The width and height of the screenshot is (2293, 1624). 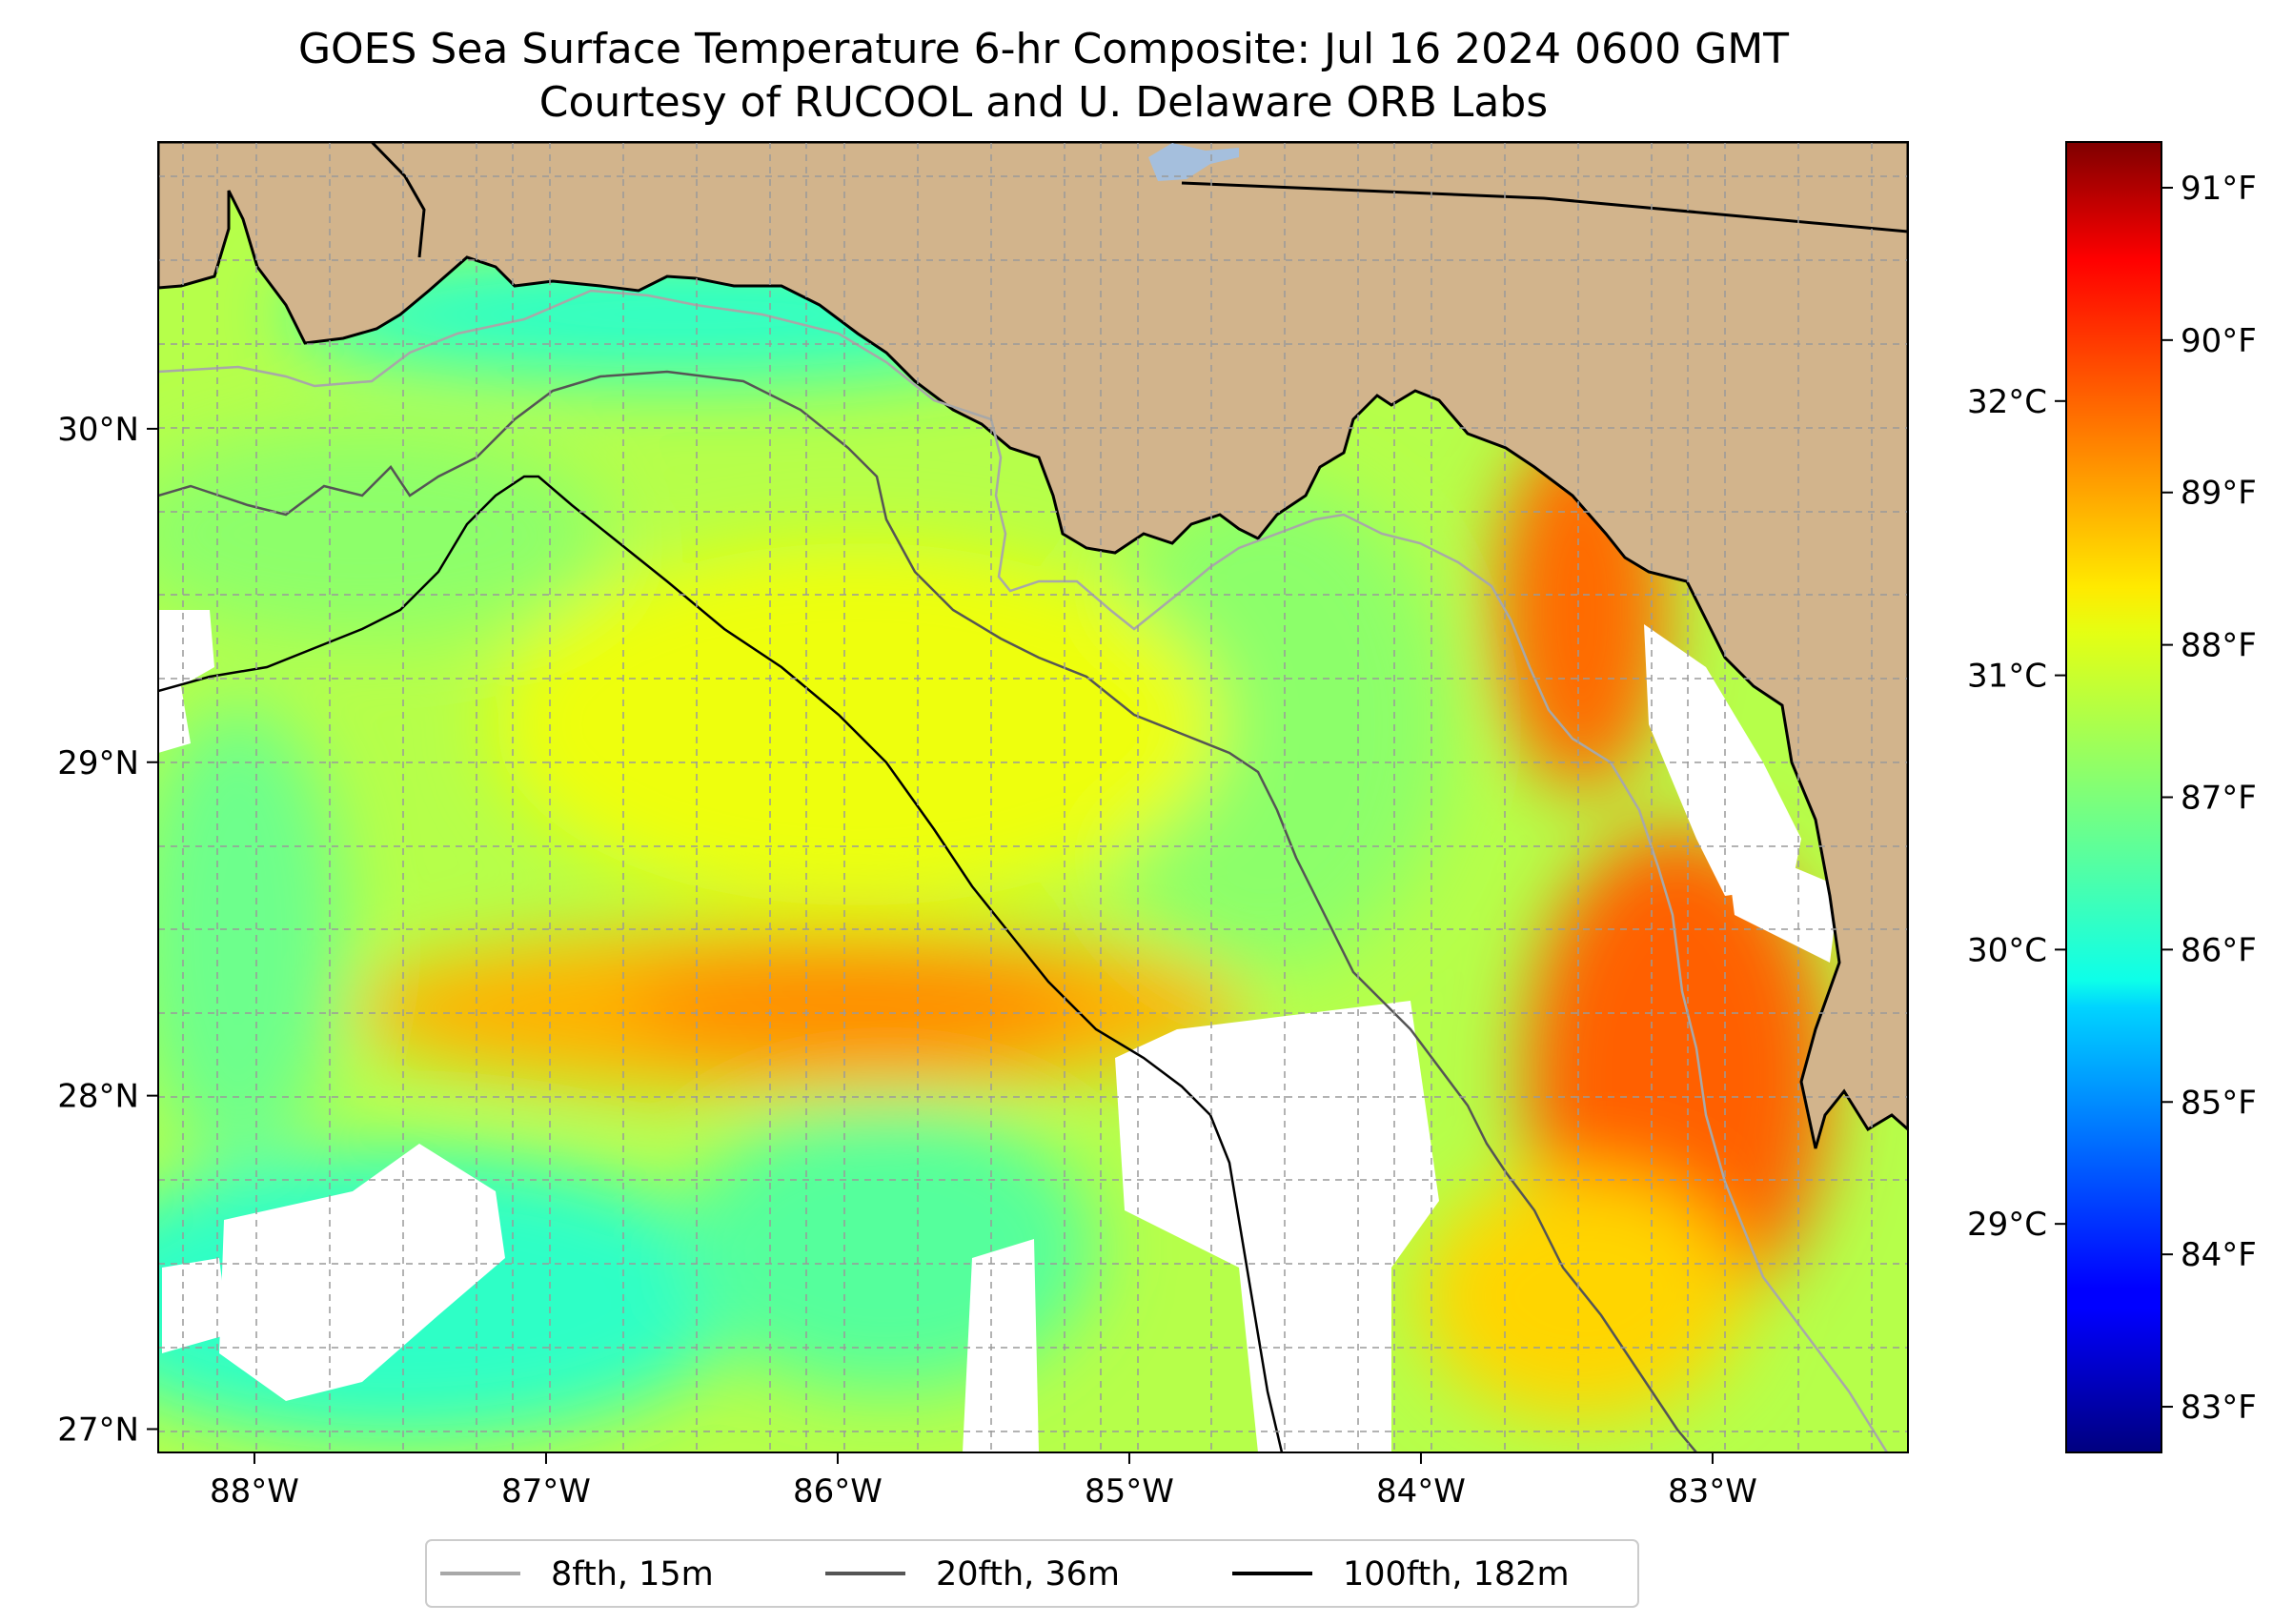 What do you see at coordinates (546, 1491) in the screenshot?
I see `x-tick-label: 87°W` at bounding box center [546, 1491].